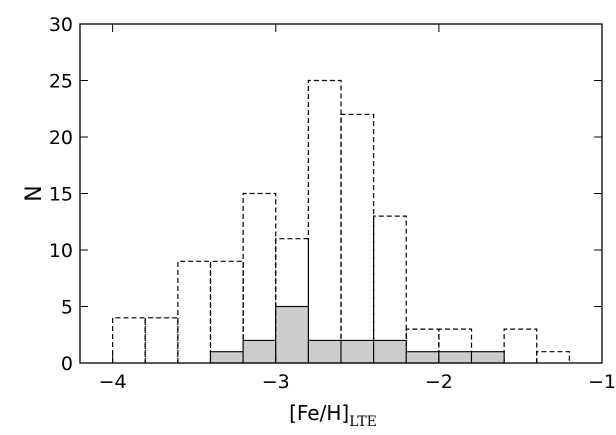  Describe the element at coordinates (439, 382) in the screenshot. I see `x-tick-label-2: −2` at that location.